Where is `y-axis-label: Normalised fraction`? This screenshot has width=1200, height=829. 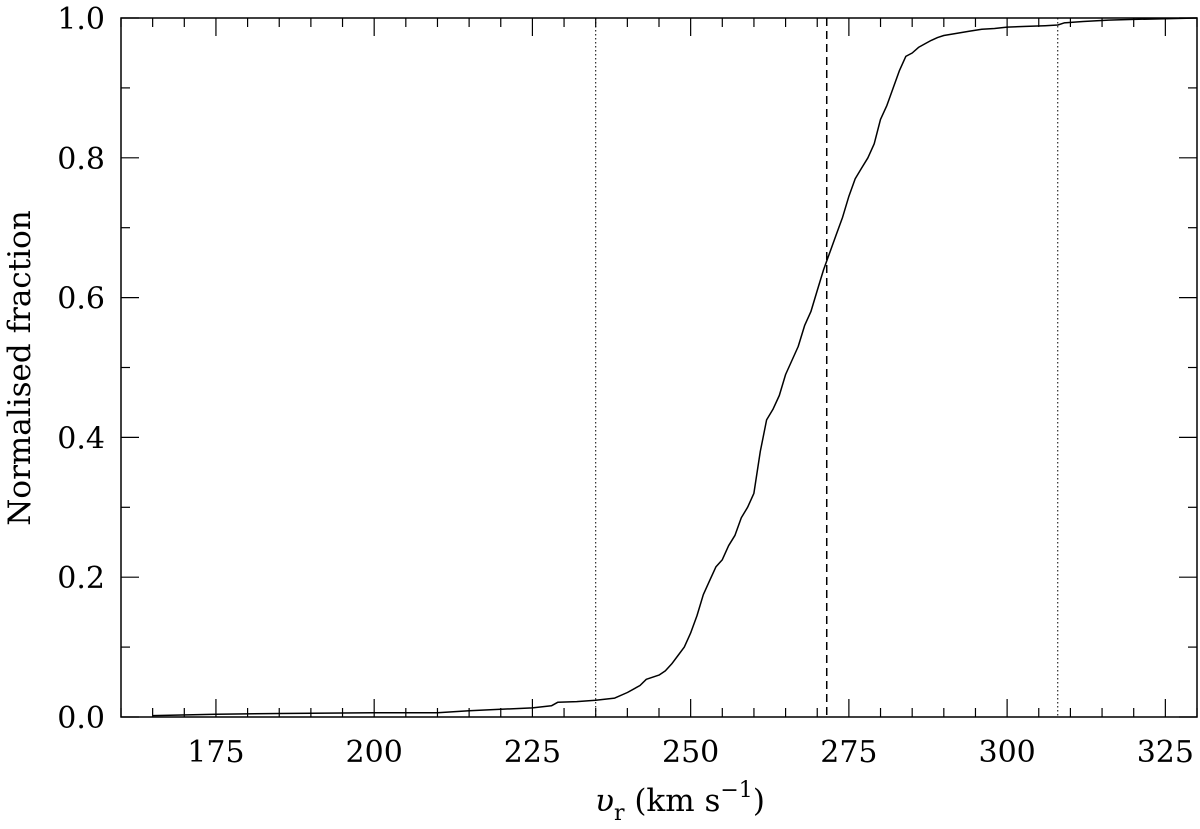 y-axis-label: Normalised fraction is located at coordinates (20, 367).